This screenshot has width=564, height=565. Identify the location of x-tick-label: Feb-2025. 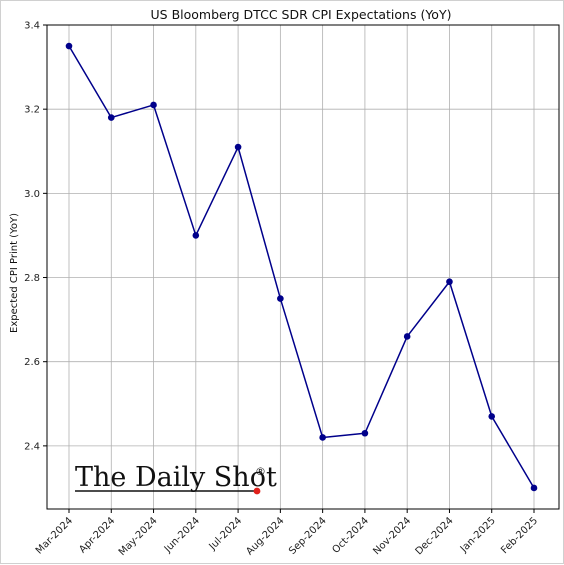
(519, 535).